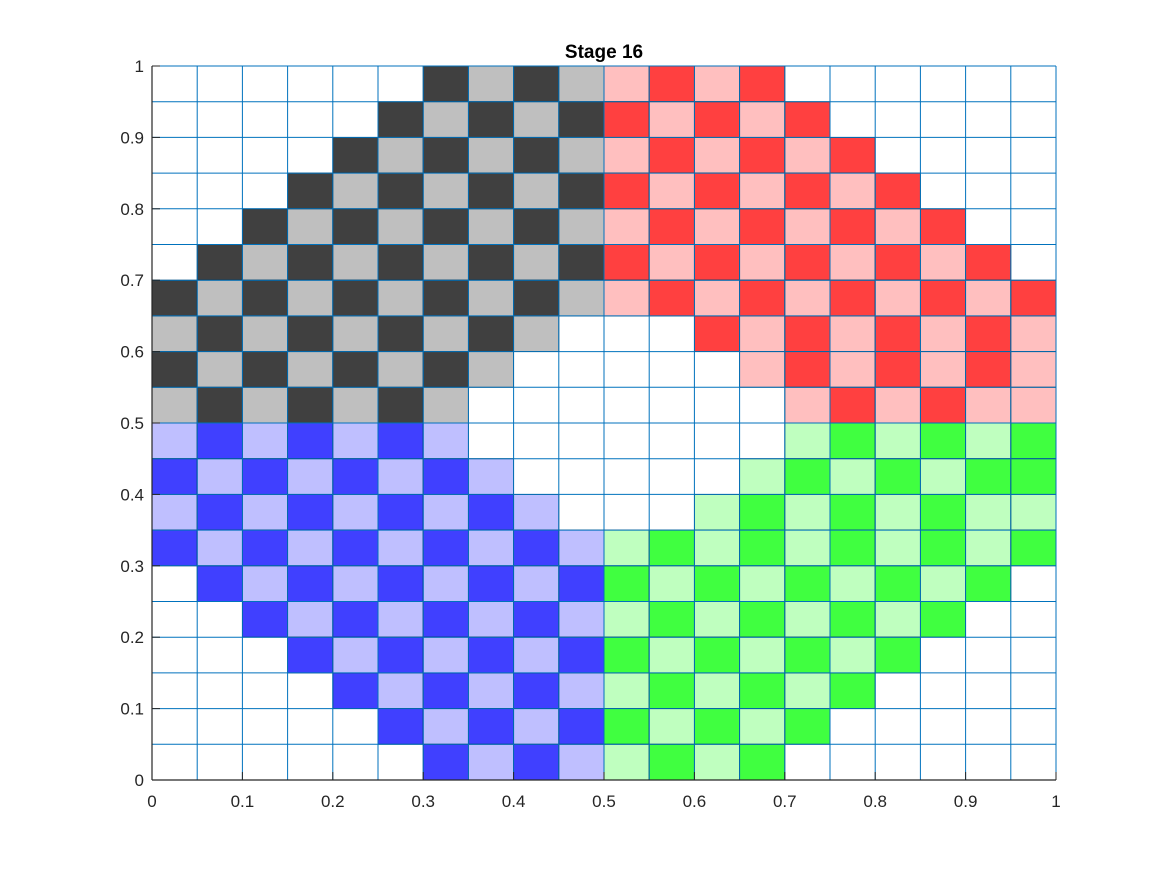 This screenshot has width=1167, height=875. Describe the element at coordinates (132, 709) in the screenshot. I see `y-tick-label: 0.1` at that location.